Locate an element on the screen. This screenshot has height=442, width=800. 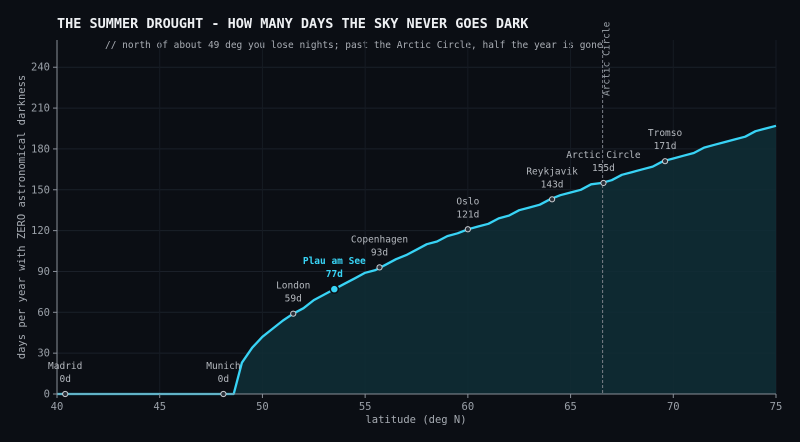
y-tick-label: 150 is located at coordinates (40, 190).